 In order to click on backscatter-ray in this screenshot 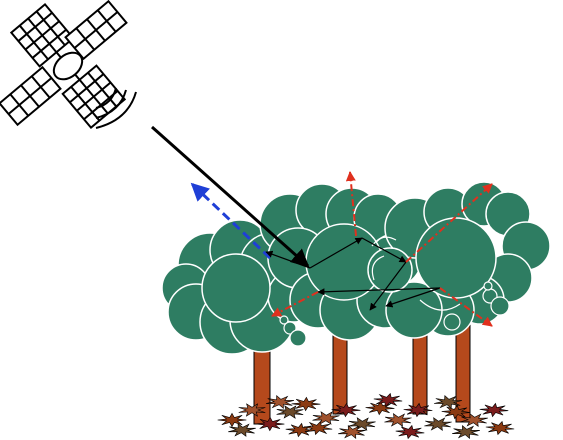, I will do `click(231, 221)`.